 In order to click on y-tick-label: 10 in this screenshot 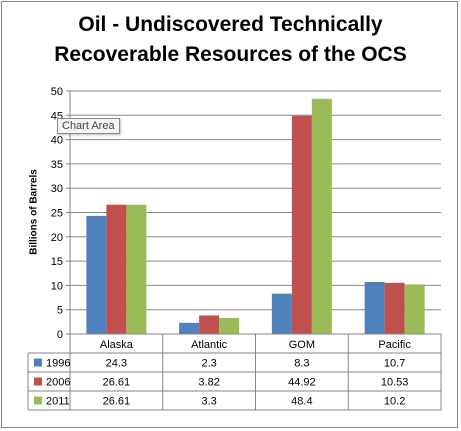, I will do `click(57, 286)`.